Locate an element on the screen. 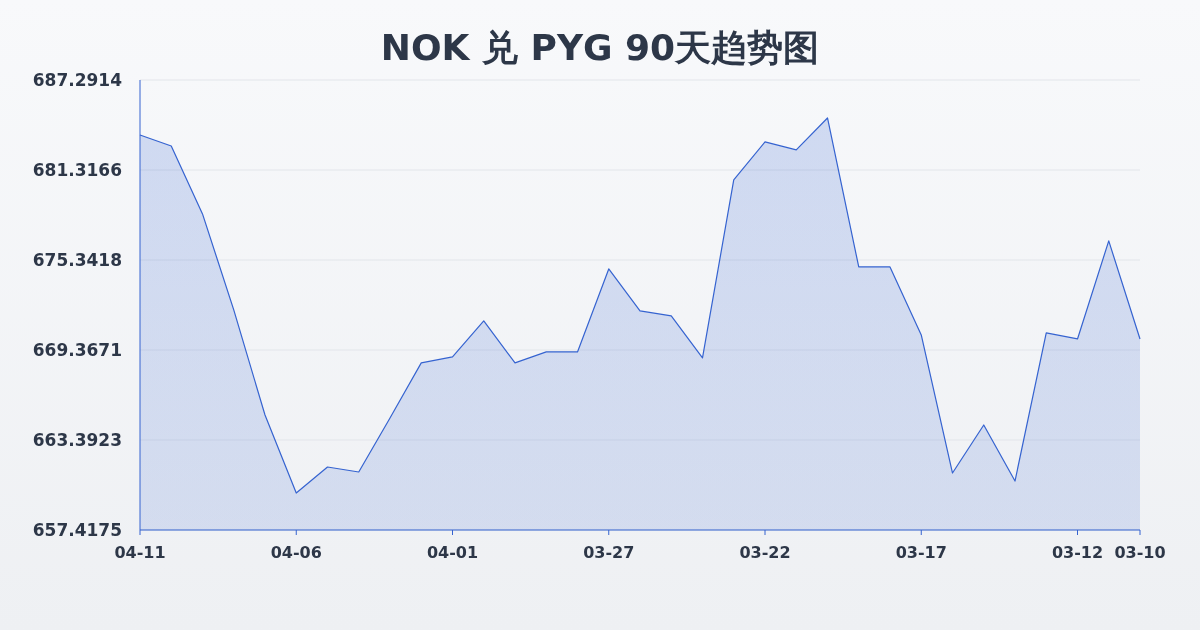  chart-title: NOK 兑 PYG 90天趋势图 is located at coordinates (600, 47).